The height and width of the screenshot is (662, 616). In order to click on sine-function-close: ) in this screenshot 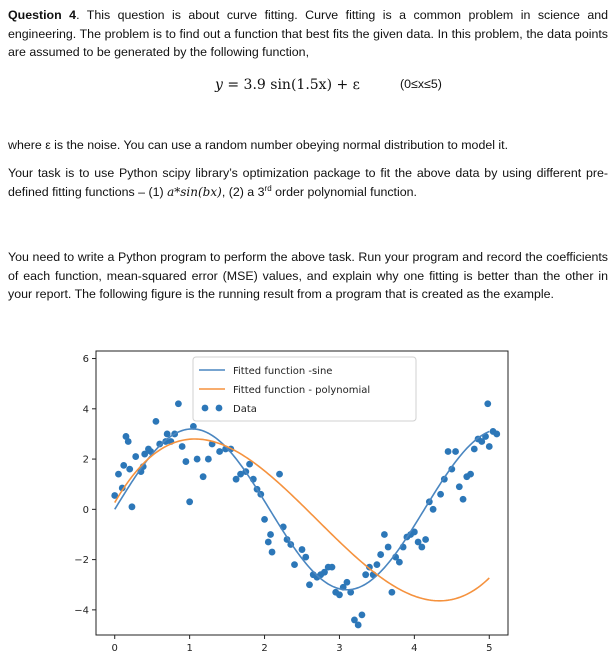, I will do `click(219, 191)`.